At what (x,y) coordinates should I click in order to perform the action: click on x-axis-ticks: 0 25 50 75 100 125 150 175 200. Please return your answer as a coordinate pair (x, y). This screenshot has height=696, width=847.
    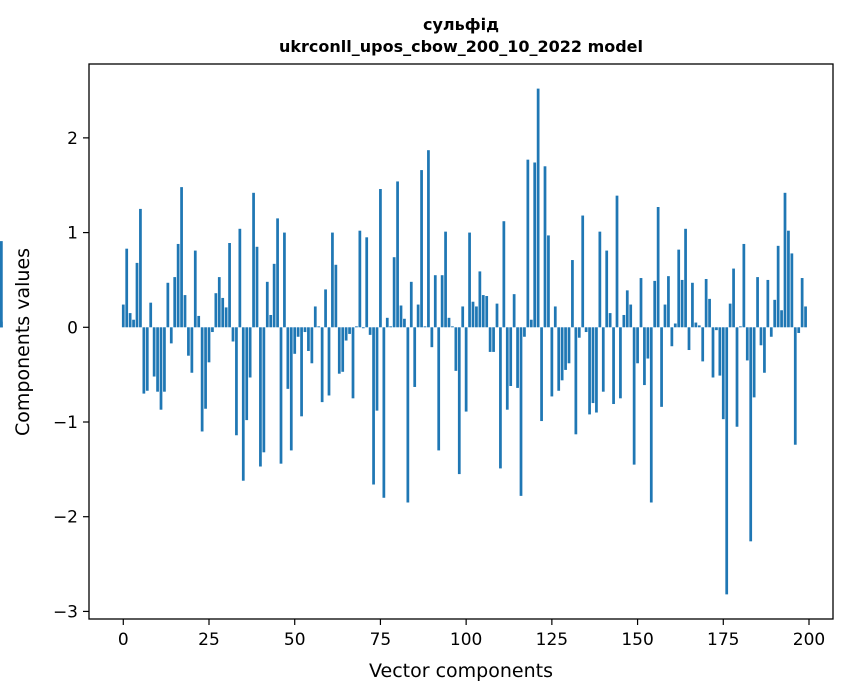
    Looking at the image, I should click on (471, 634).